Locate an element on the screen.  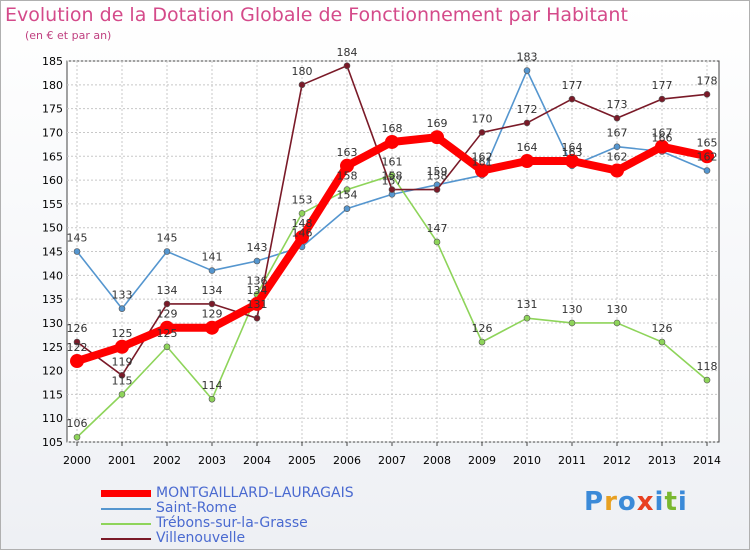
y-tick-label: 120 is located at coordinates (52, 371).